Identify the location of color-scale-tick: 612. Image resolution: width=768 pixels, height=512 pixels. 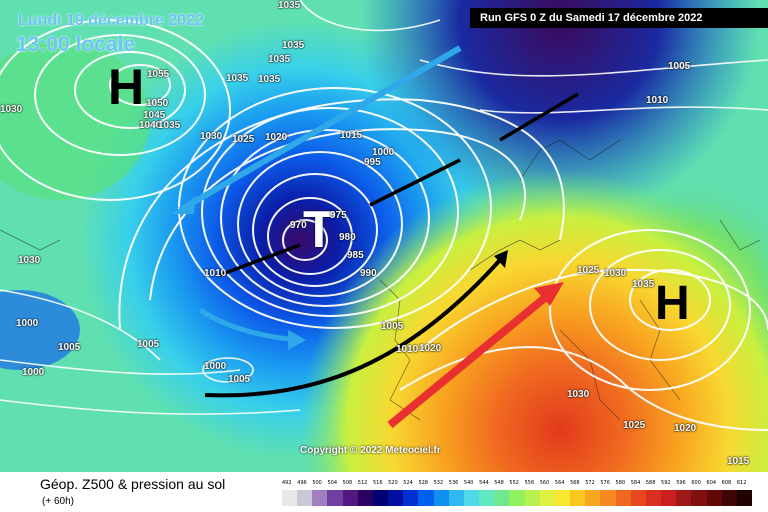
(741, 483).